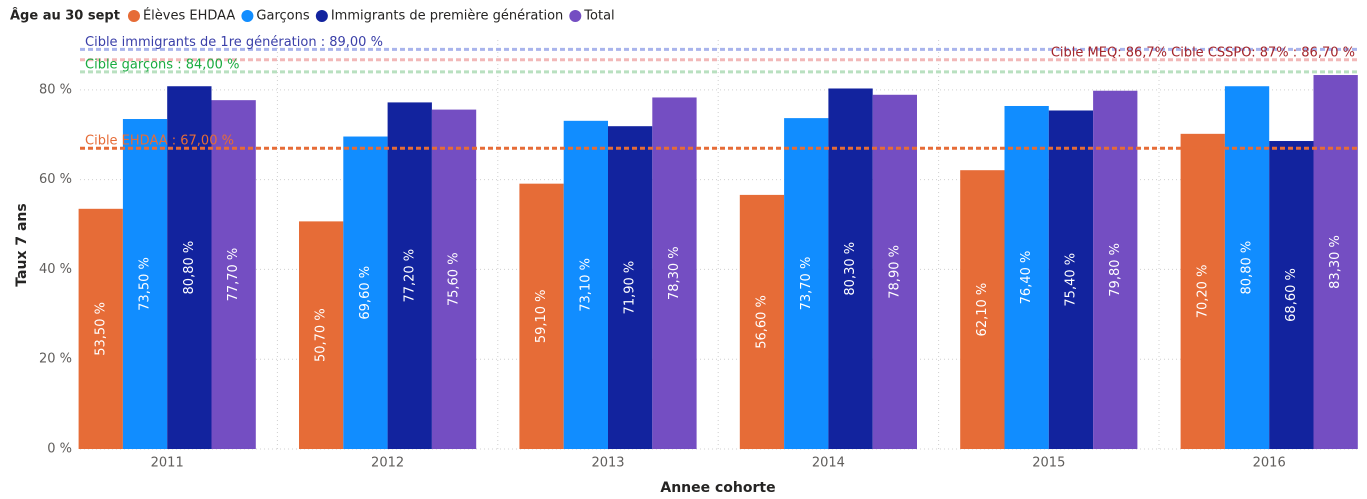 This screenshot has height=499, width=1367. What do you see at coordinates (55, 359) in the screenshot?
I see `y-tick-label: 20 %` at bounding box center [55, 359].